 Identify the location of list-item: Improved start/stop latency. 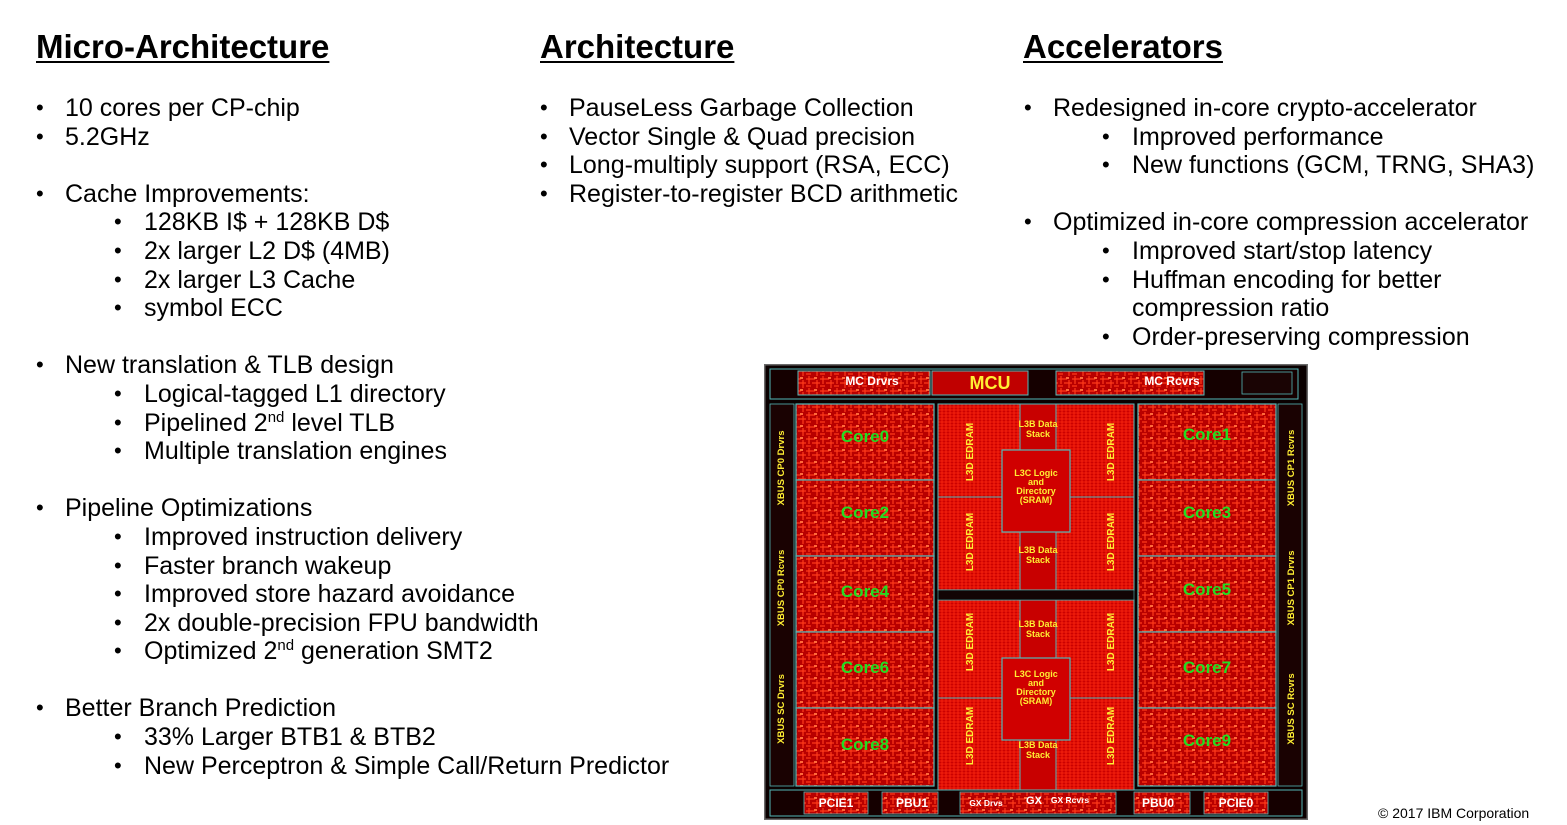
(1279, 251).